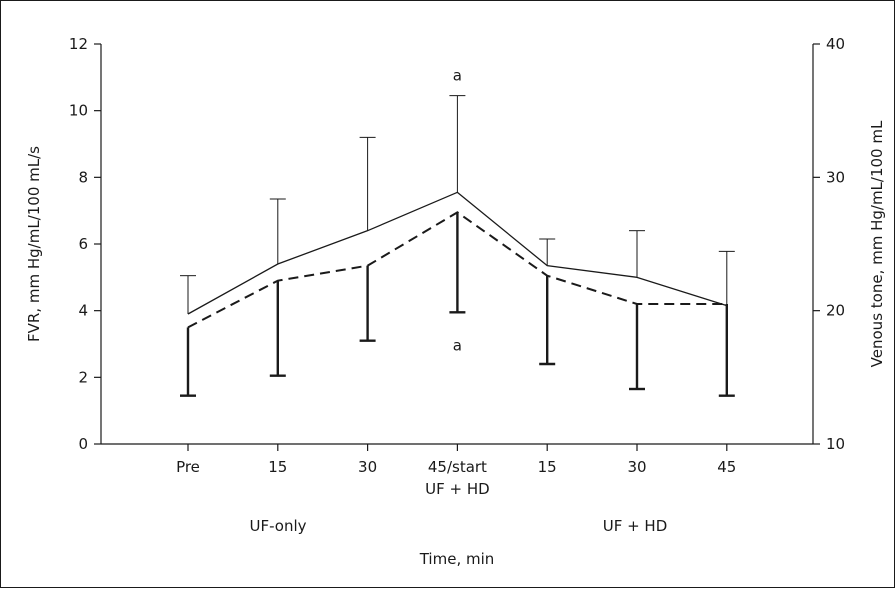 The image size is (895, 589). Describe the element at coordinates (78, 111) in the screenshot. I see `left-y-tick-label: 10` at that location.